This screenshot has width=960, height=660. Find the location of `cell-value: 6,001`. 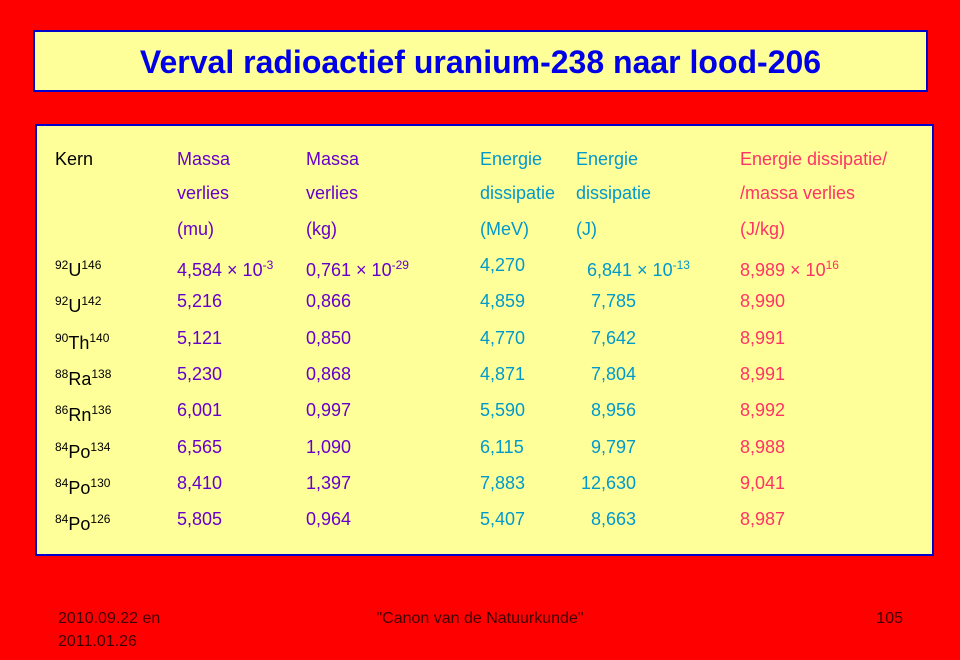

cell-value: 6,001 is located at coordinates (200, 410).